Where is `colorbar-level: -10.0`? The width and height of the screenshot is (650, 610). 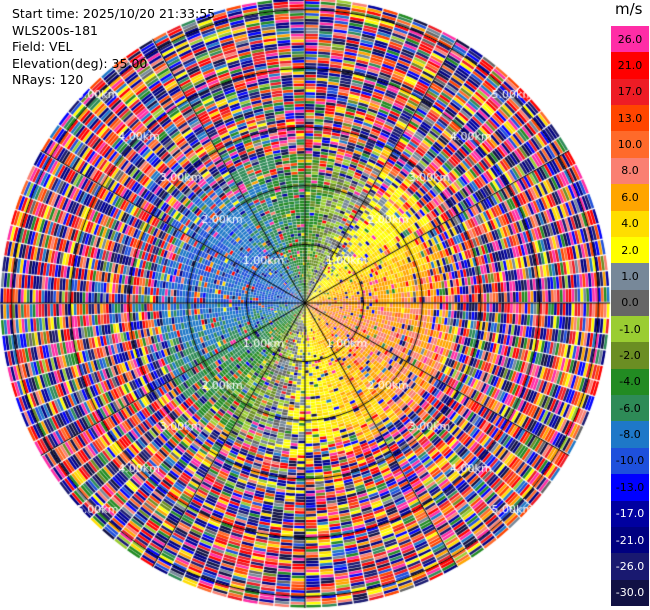 colorbar-level: -10.0 is located at coordinates (630, 461).